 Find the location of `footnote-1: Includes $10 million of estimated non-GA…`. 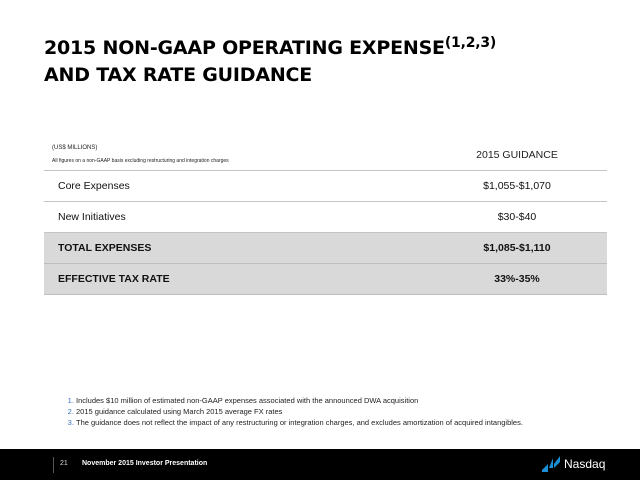

footnote-1: Includes $10 million of estimated non-GA… is located at coordinates (301, 400).